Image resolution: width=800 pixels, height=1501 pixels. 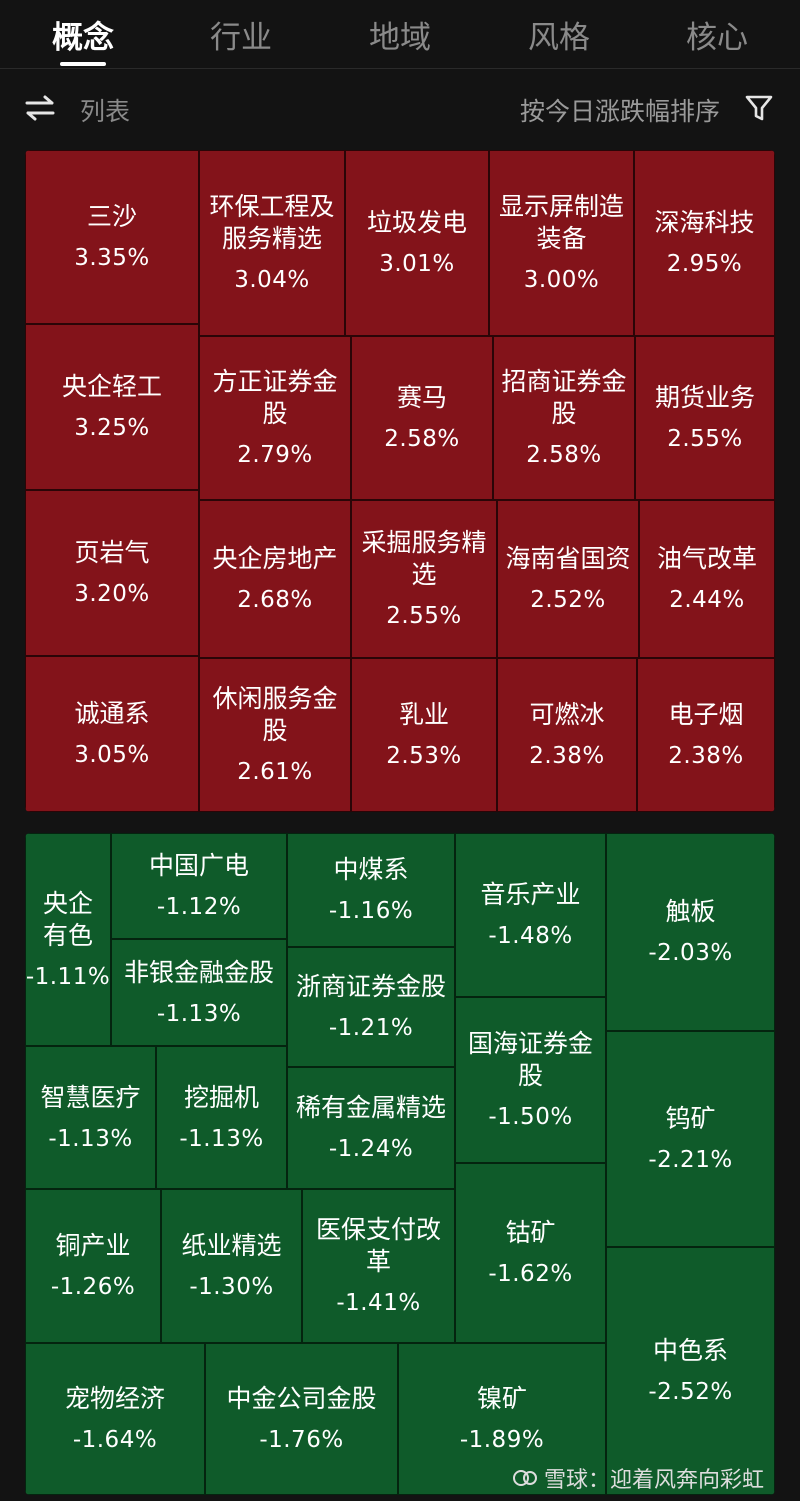 I want to click on heatmap-tile: 海南省国资 2.52%, so click(x=568, y=579).